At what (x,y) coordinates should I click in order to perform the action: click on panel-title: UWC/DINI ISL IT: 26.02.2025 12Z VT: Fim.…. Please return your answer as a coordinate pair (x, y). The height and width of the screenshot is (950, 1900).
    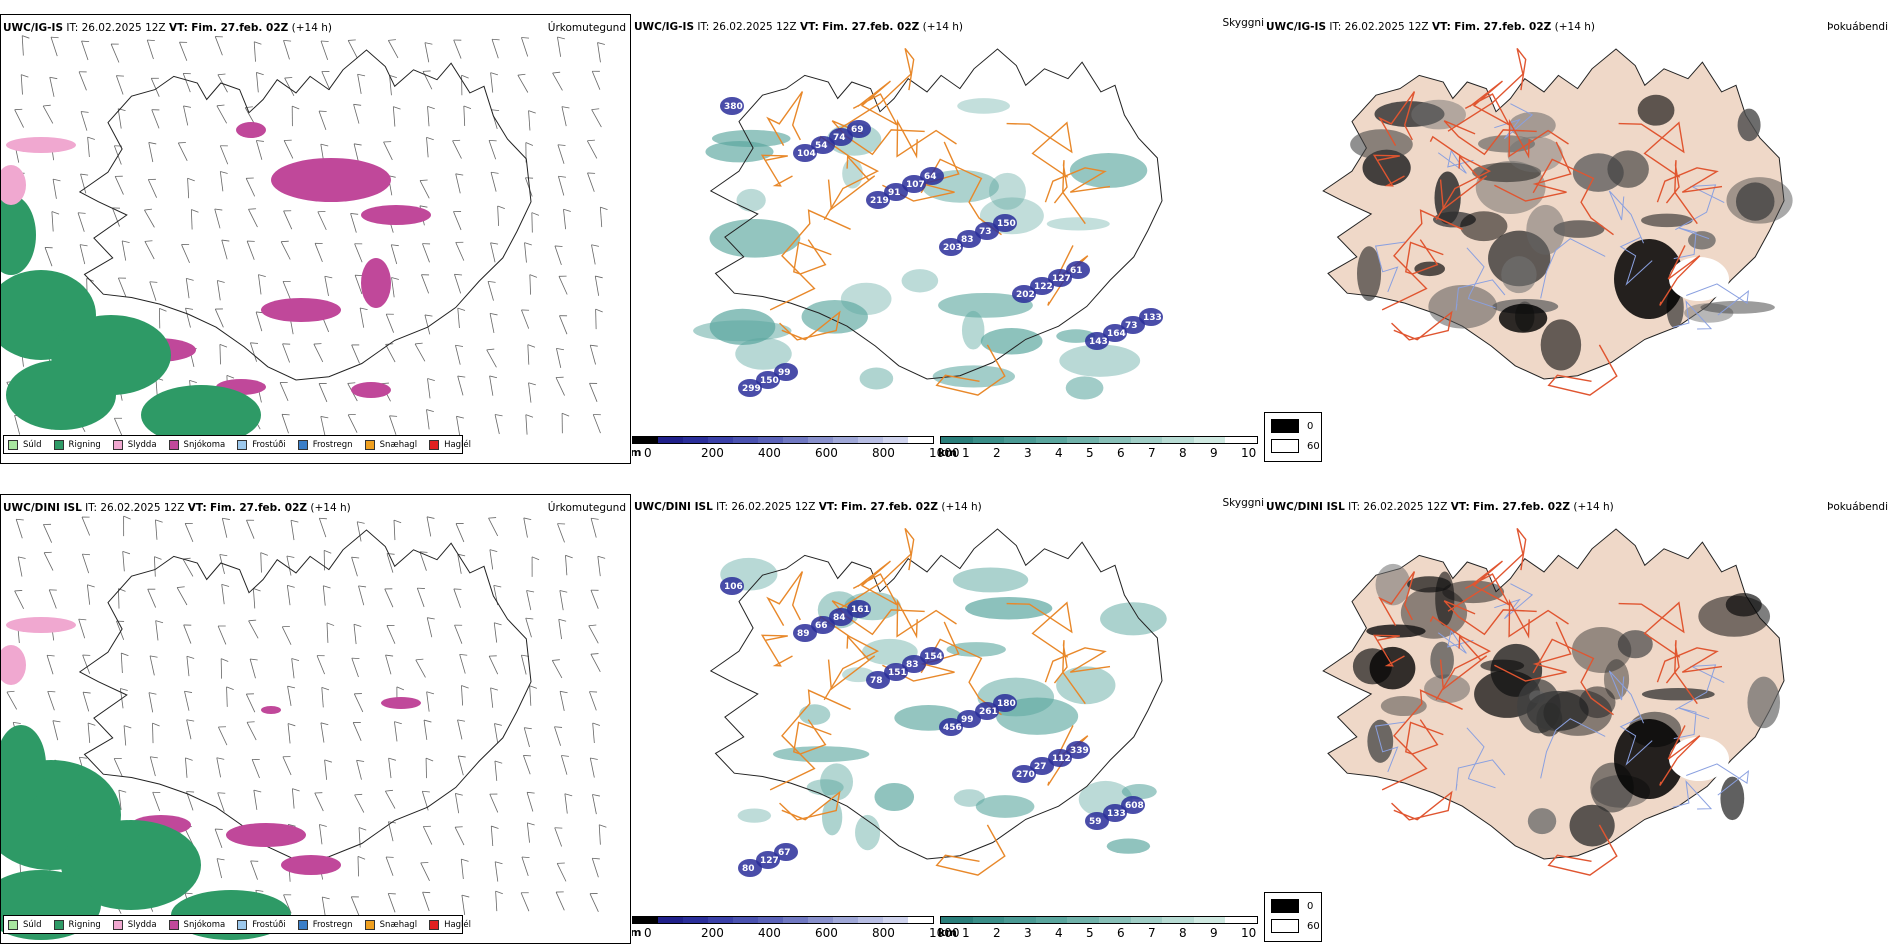
    Looking at the image, I should click on (1440, 507).